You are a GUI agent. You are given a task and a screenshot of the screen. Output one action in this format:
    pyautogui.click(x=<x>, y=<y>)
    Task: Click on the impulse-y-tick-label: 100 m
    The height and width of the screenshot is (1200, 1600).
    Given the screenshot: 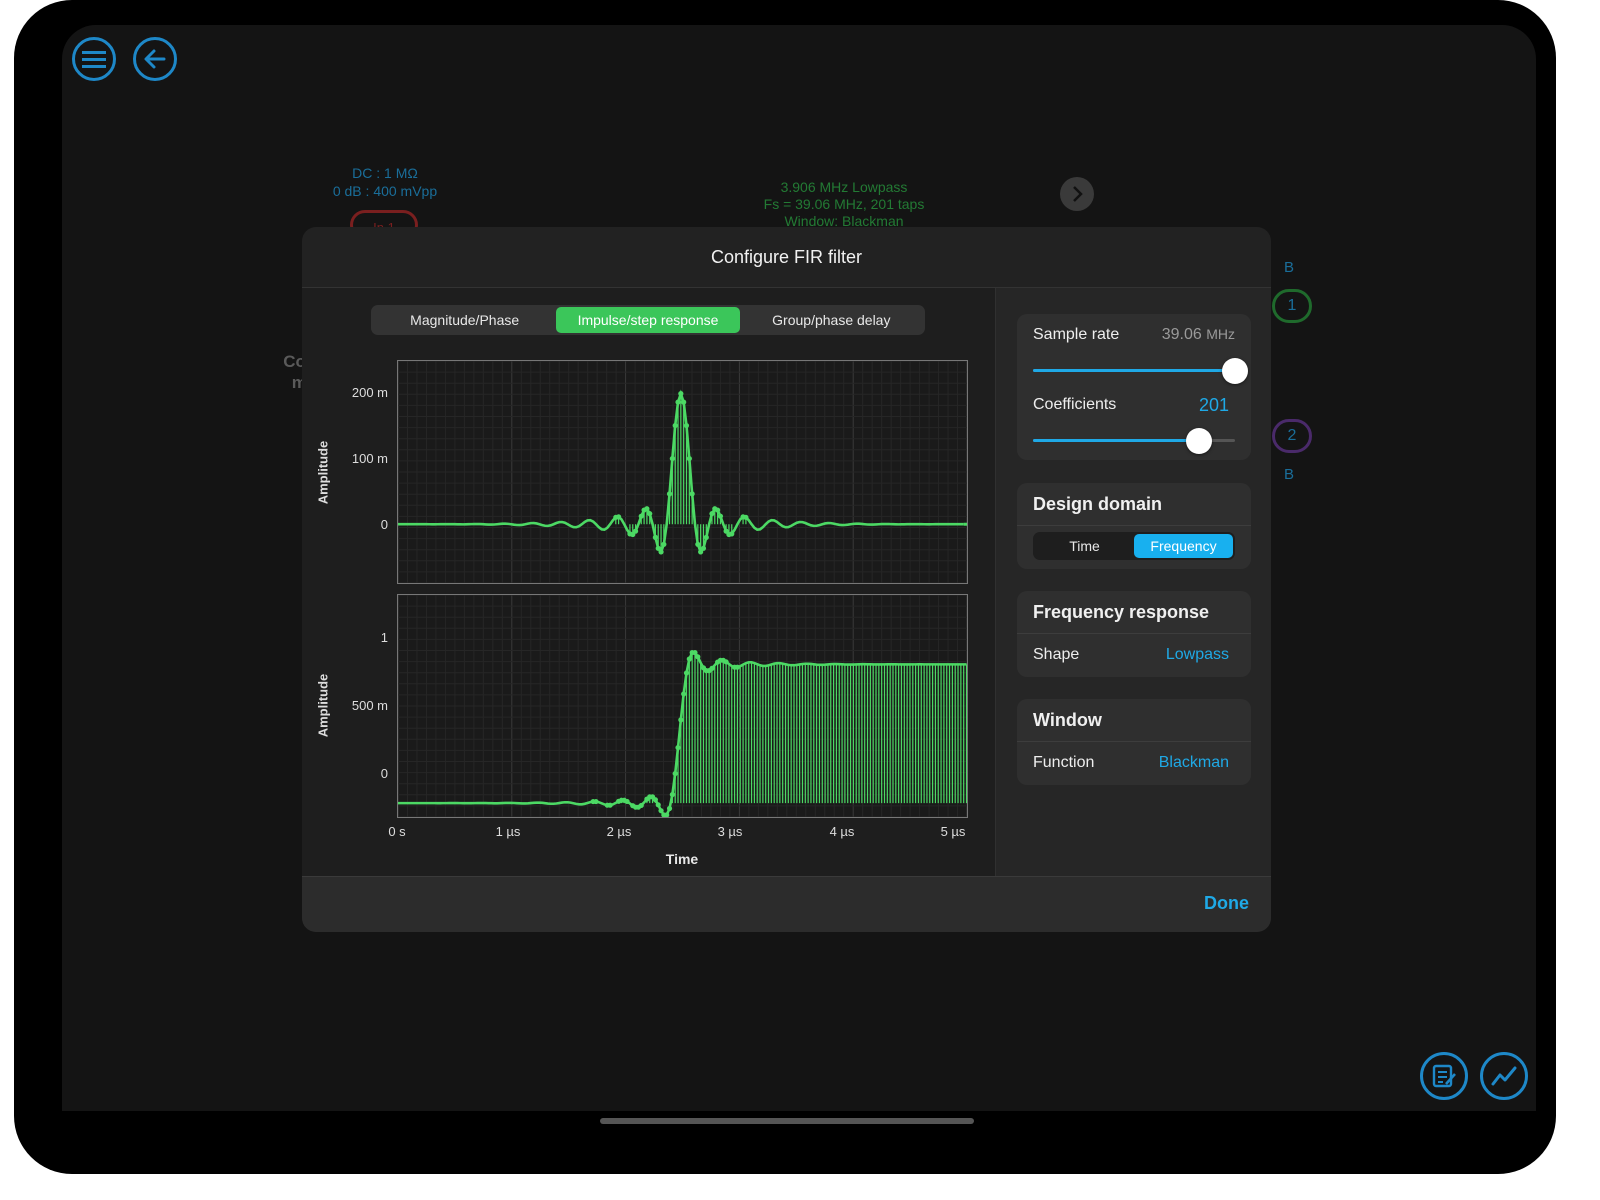 What is the action you would take?
    pyautogui.click(x=369, y=458)
    